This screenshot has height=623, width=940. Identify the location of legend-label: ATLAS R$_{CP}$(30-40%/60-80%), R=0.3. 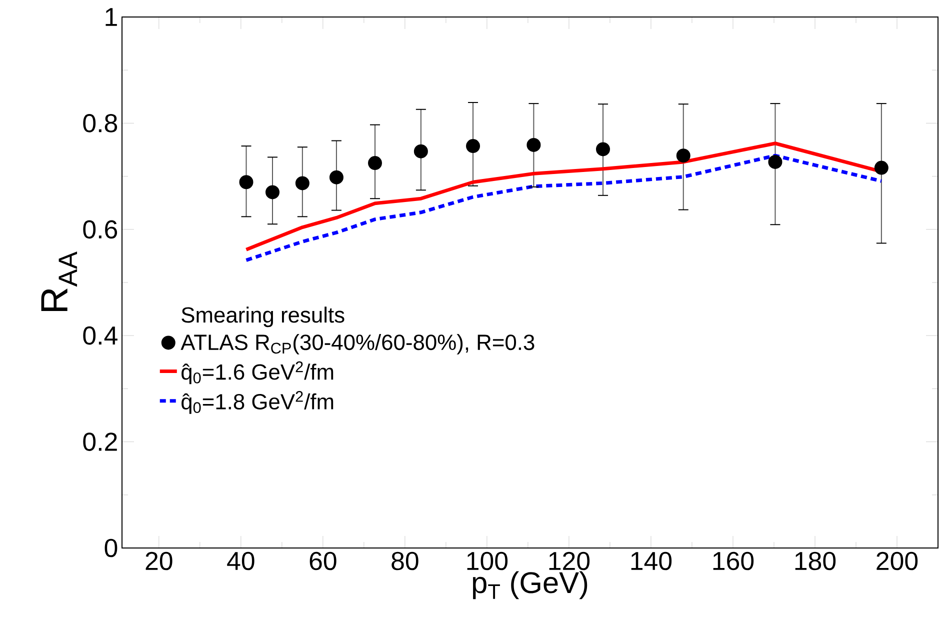
(357, 344).